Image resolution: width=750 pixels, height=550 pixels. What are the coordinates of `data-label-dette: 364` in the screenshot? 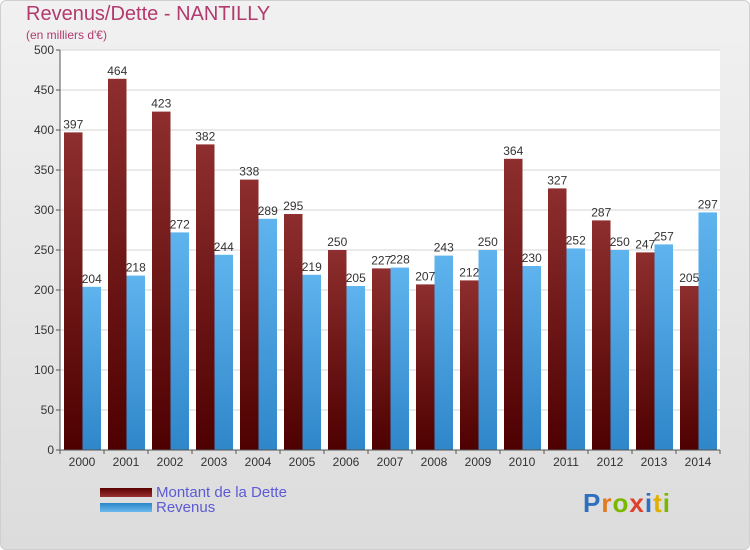 It's located at (513, 151).